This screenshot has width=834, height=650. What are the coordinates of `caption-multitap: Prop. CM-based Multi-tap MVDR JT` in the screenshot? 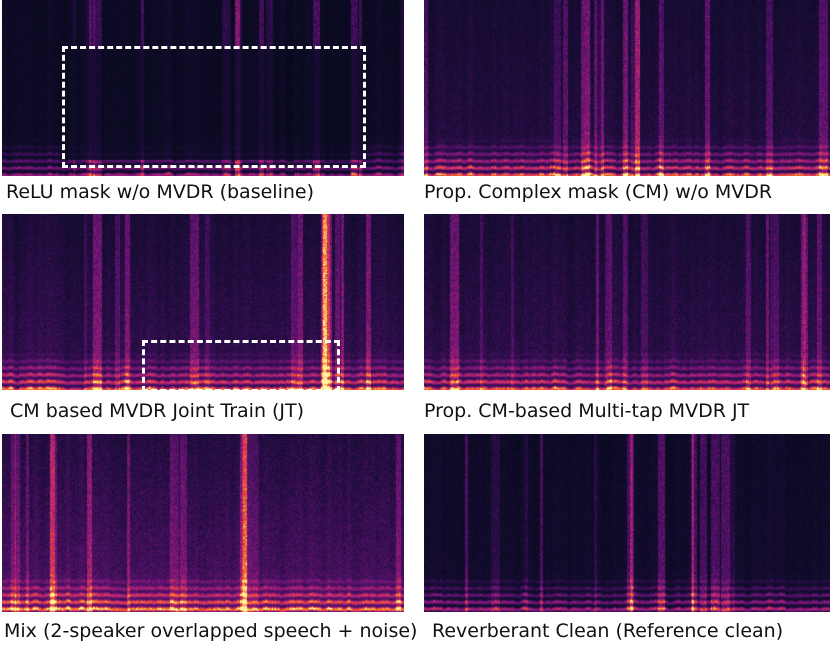 It's located at (587, 411).